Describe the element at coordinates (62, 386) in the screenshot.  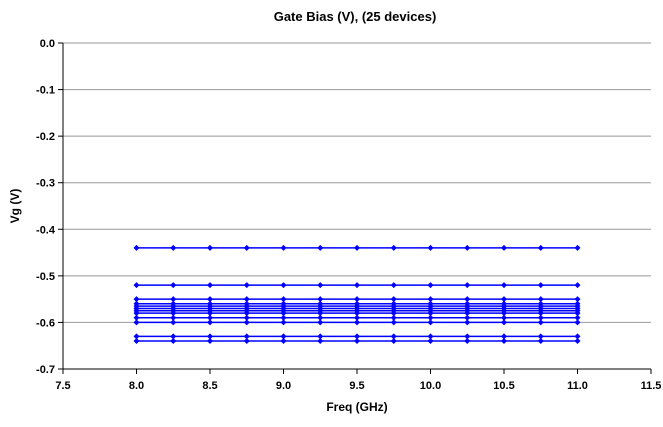
I see `x-tick-label: 7.5` at that location.